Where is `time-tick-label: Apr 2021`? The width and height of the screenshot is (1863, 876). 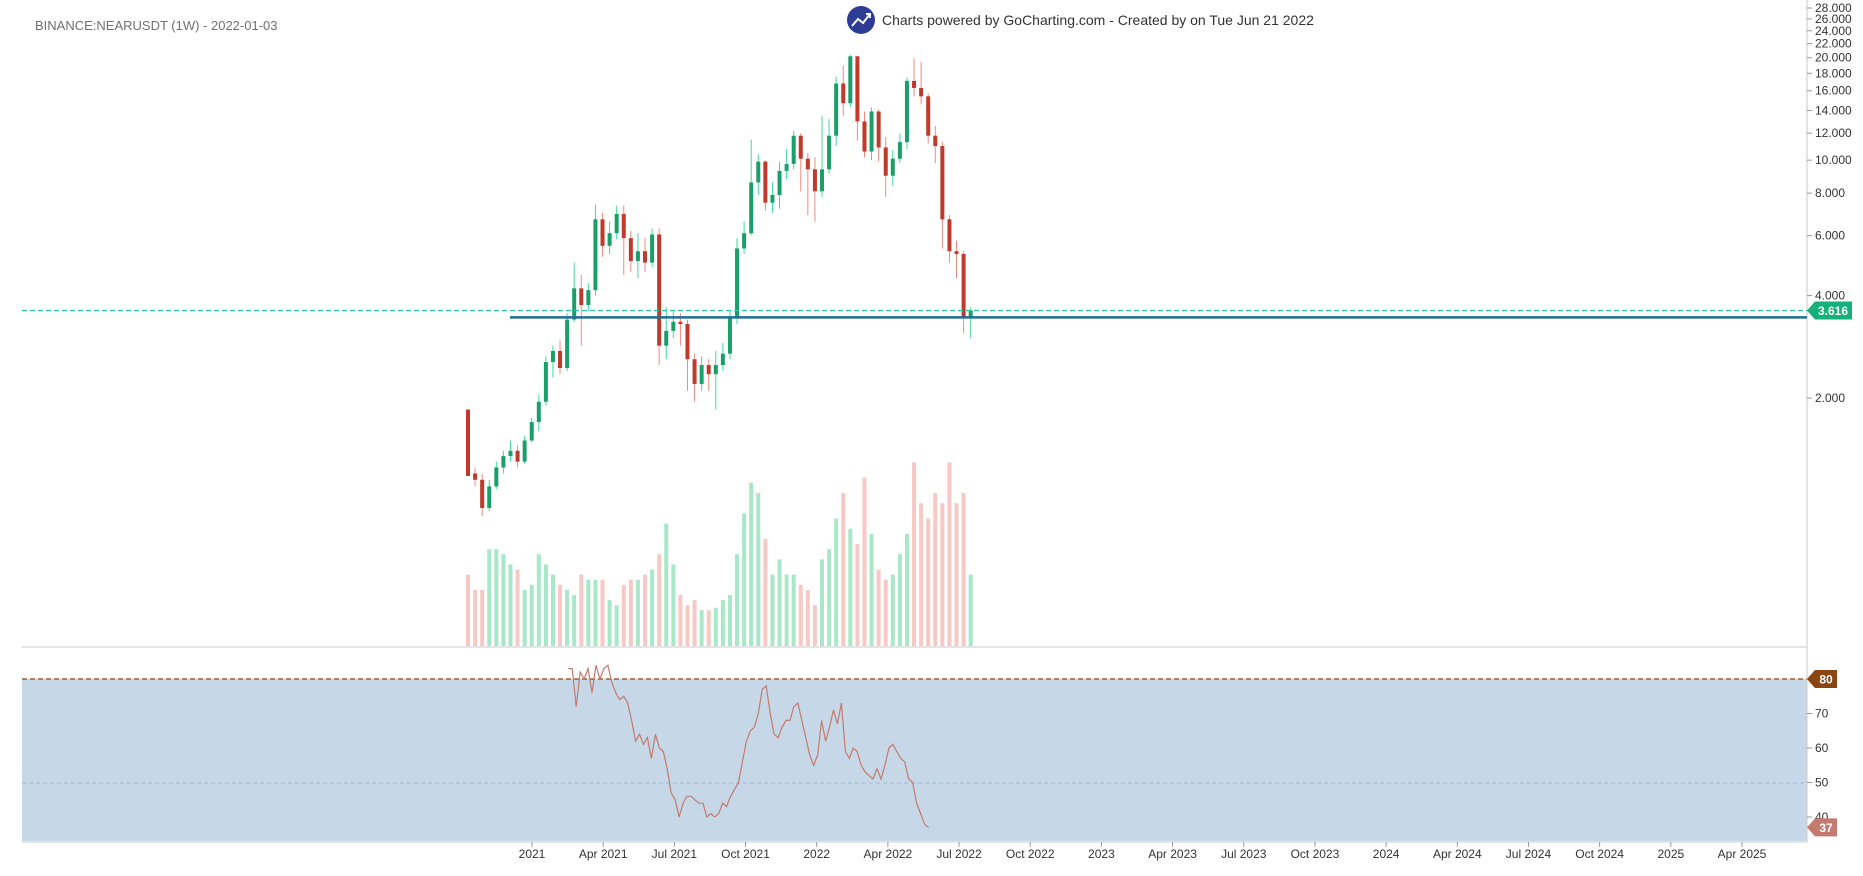 time-tick-label: Apr 2021 is located at coordinates (603, 854).